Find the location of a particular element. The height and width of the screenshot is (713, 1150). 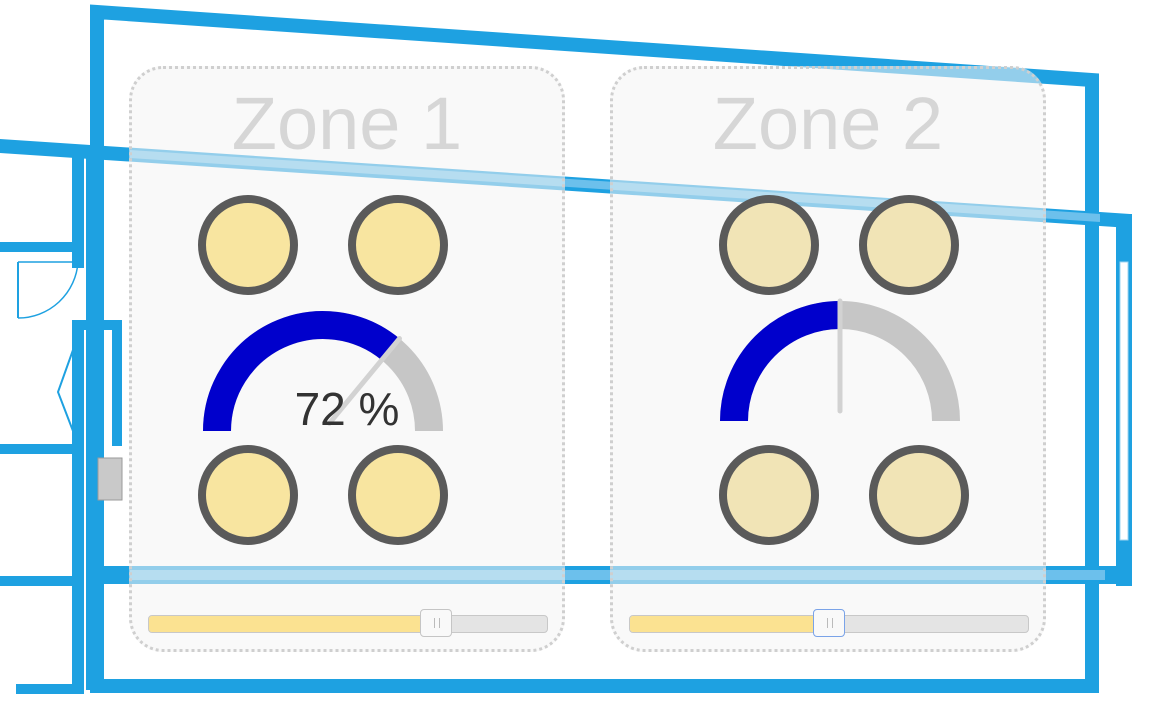

wall-corridor-low is located at coordinates (42, 581).